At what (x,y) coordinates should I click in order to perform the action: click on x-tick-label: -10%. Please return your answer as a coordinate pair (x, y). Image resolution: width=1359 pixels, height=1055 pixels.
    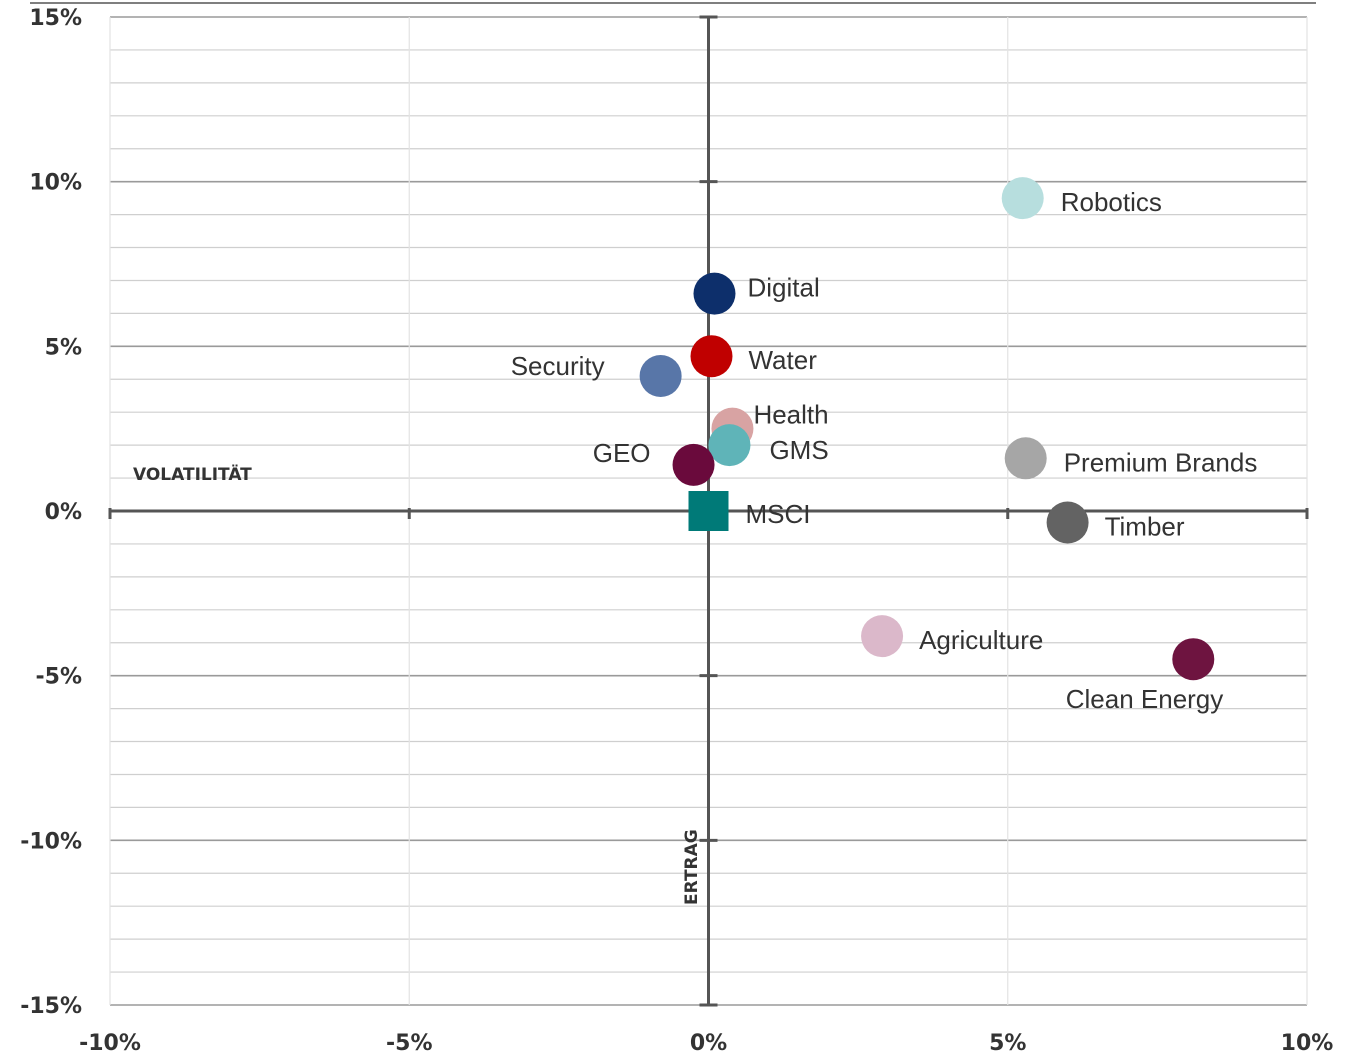
    Looking at the image, I should click on (110, 1043).